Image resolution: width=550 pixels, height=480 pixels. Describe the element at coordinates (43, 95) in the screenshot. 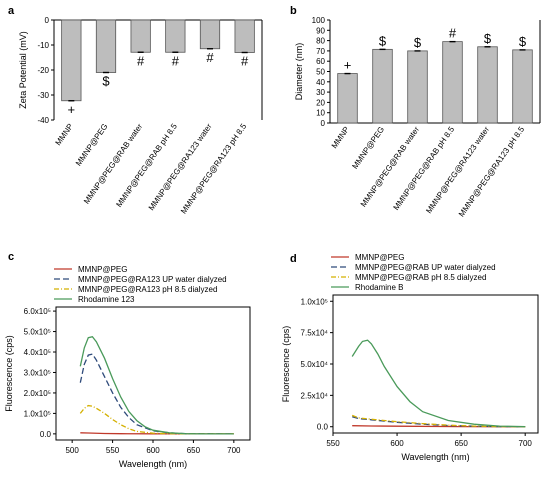

I see `y-tick-label: -30` at that location.